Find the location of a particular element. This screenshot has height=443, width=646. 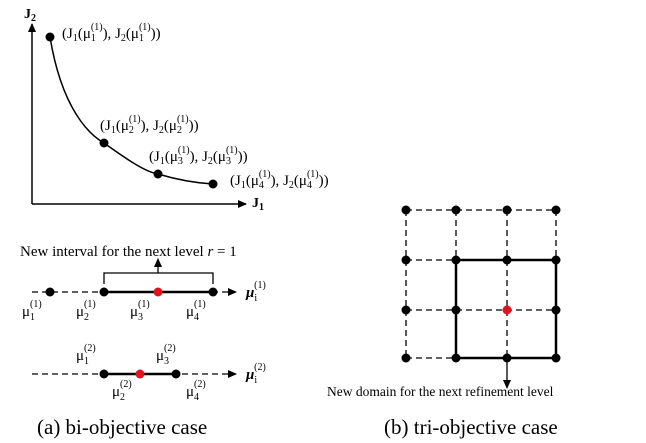

line1-label-2: μ2(1) is located at coordinates (86, 311).